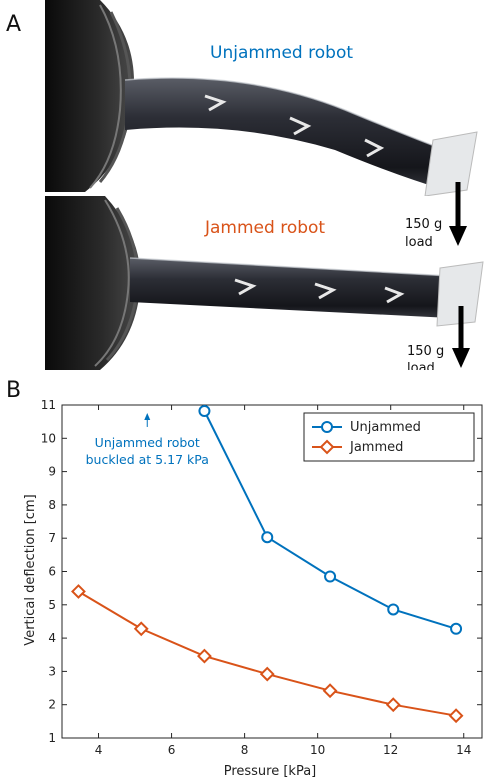 The image size is (487, 779). I want to click on annotation-line-1: Unjammed robot, so click(147, 442).